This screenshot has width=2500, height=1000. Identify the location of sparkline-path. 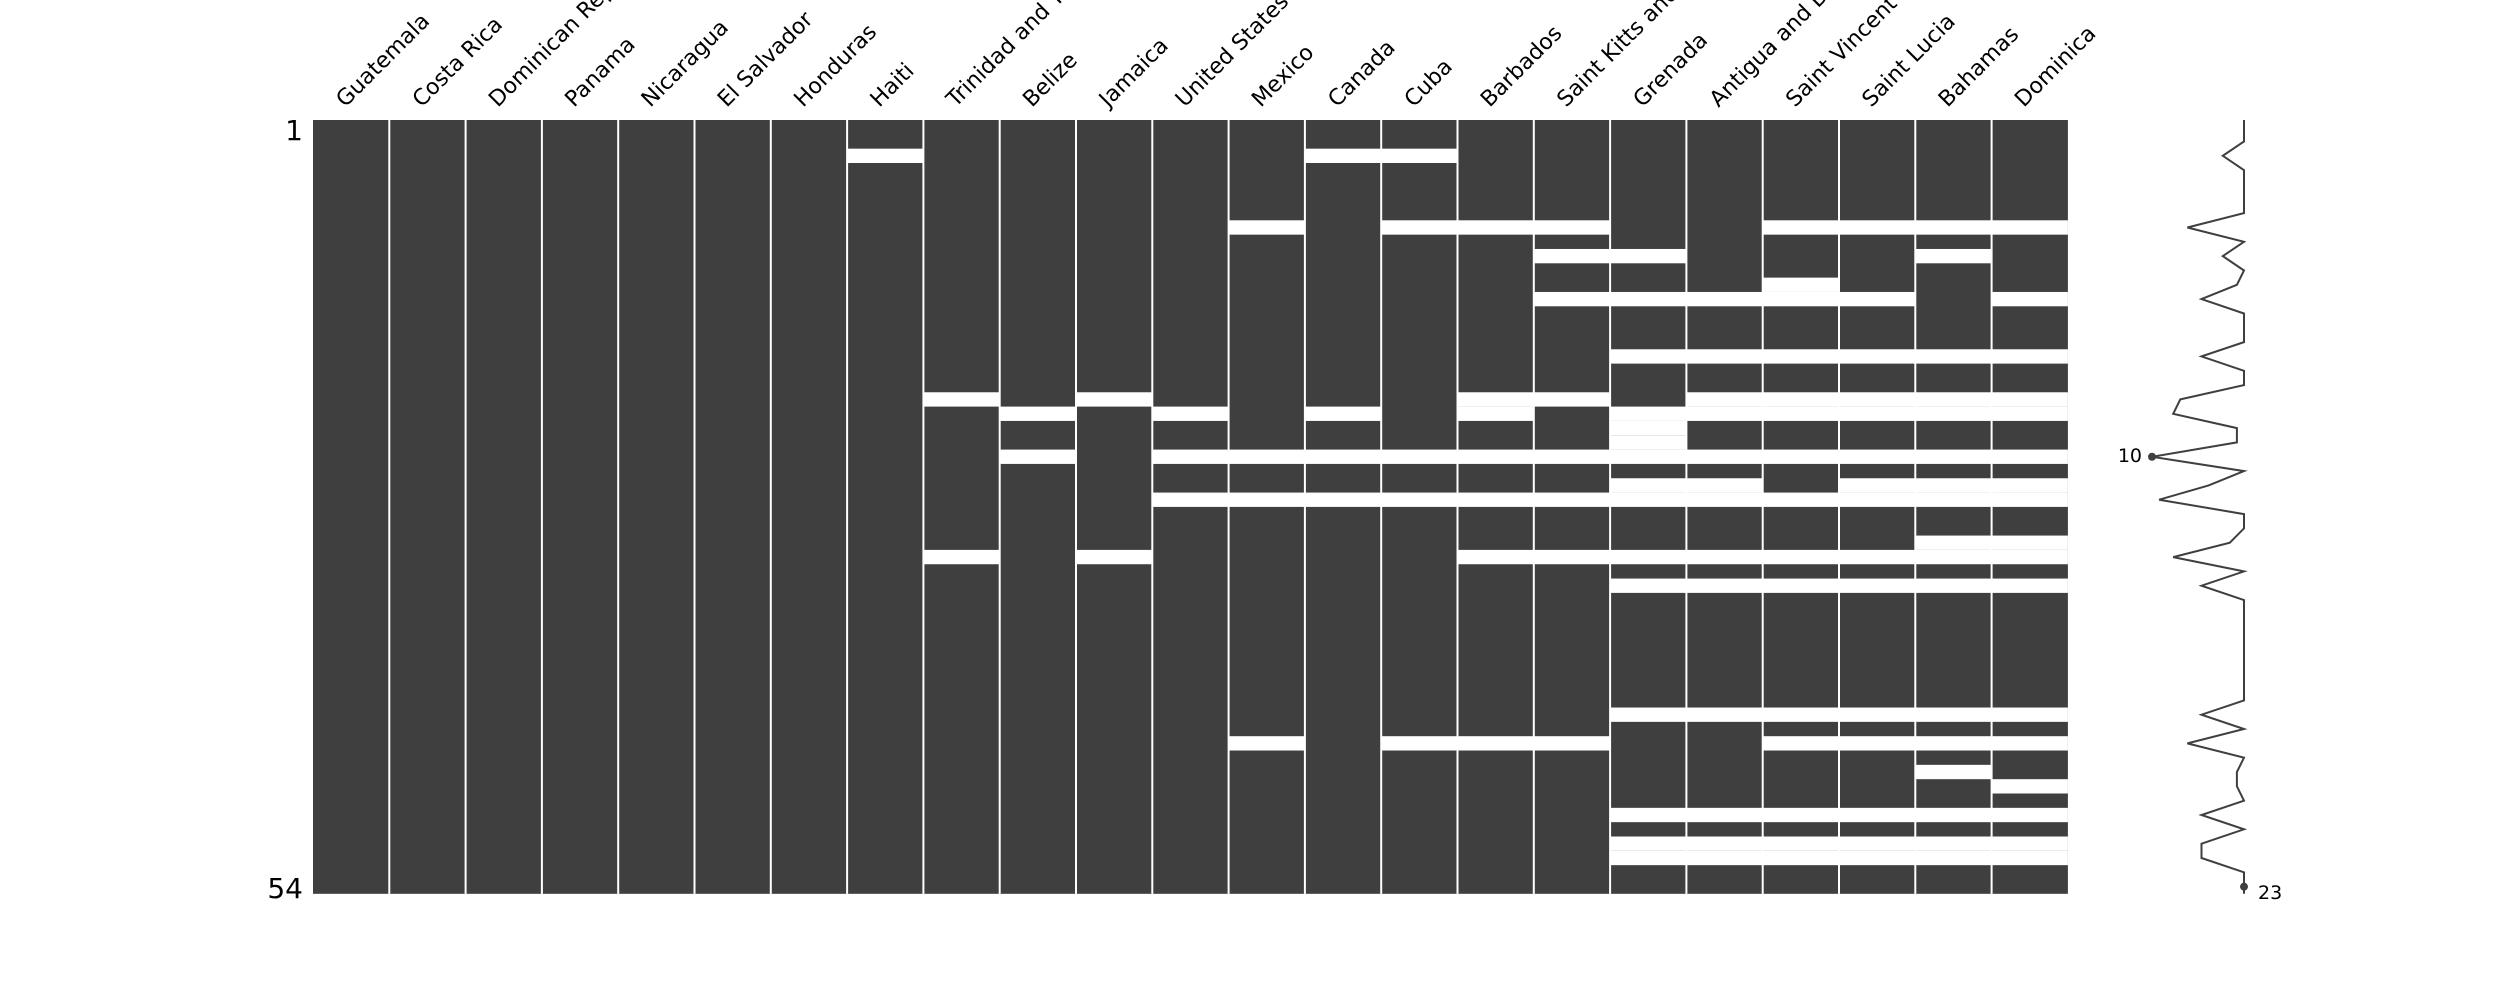
(2199, 507).